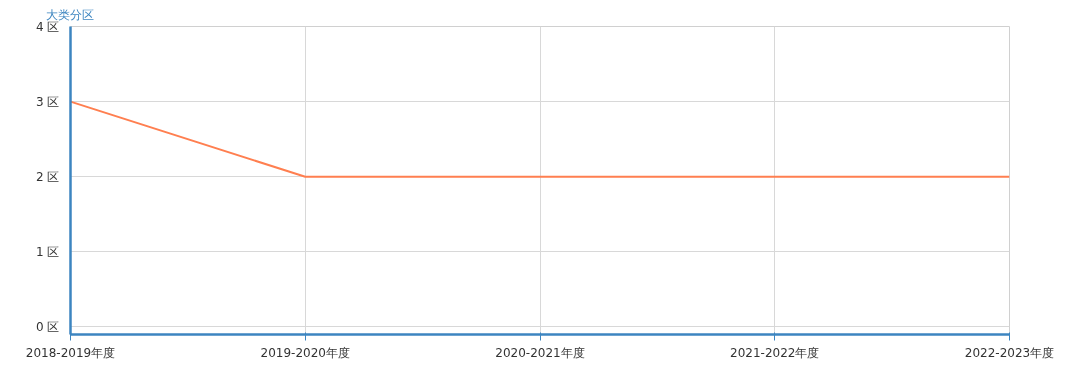 The height and width of the screenshot is (374, 1074). Describe the element at coordinates (48, 101) in the screenshot. I see `y-tick-label: 3 区` at that location.